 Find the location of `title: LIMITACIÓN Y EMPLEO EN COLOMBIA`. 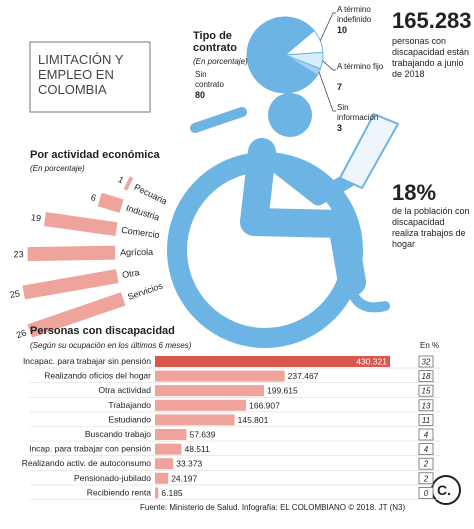

title: LIMITACIÓN Y EMPLEO EN COLOMBIA is located at coordinates (81, 74).